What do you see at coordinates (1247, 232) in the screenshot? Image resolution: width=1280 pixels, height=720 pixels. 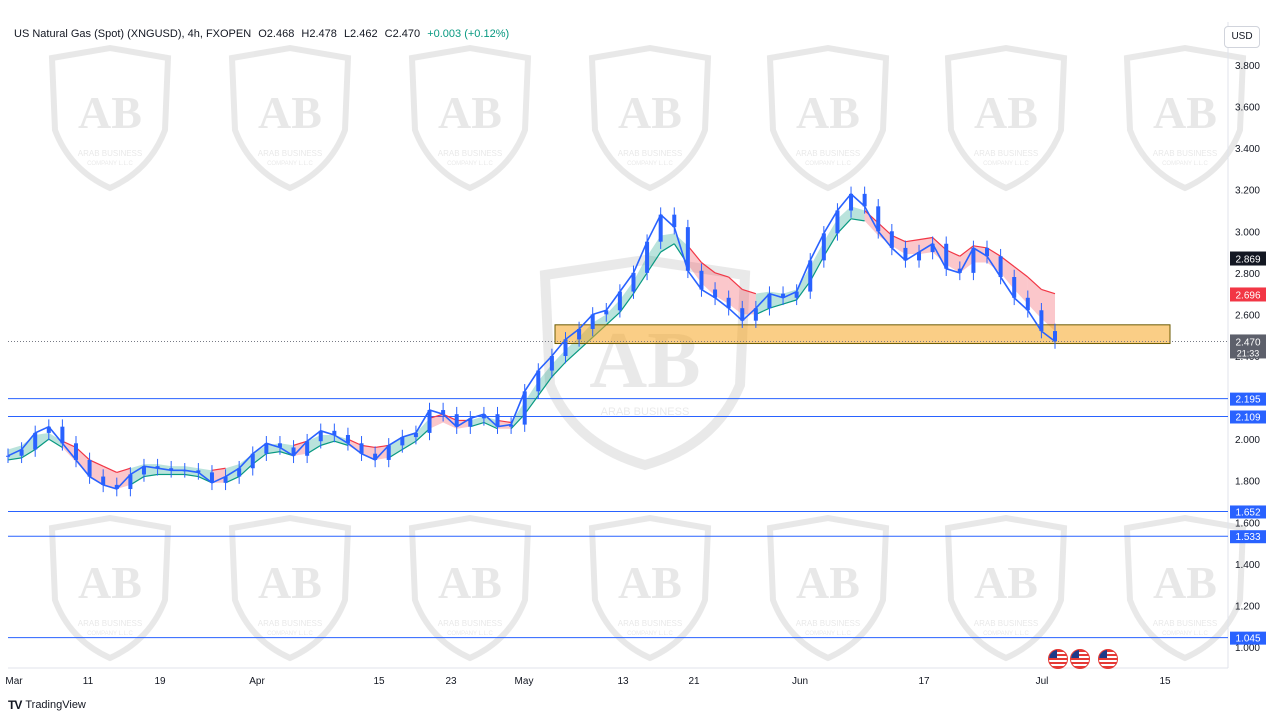 I see `y-tick-label: 3.000` at bounding box center [1247, 232].